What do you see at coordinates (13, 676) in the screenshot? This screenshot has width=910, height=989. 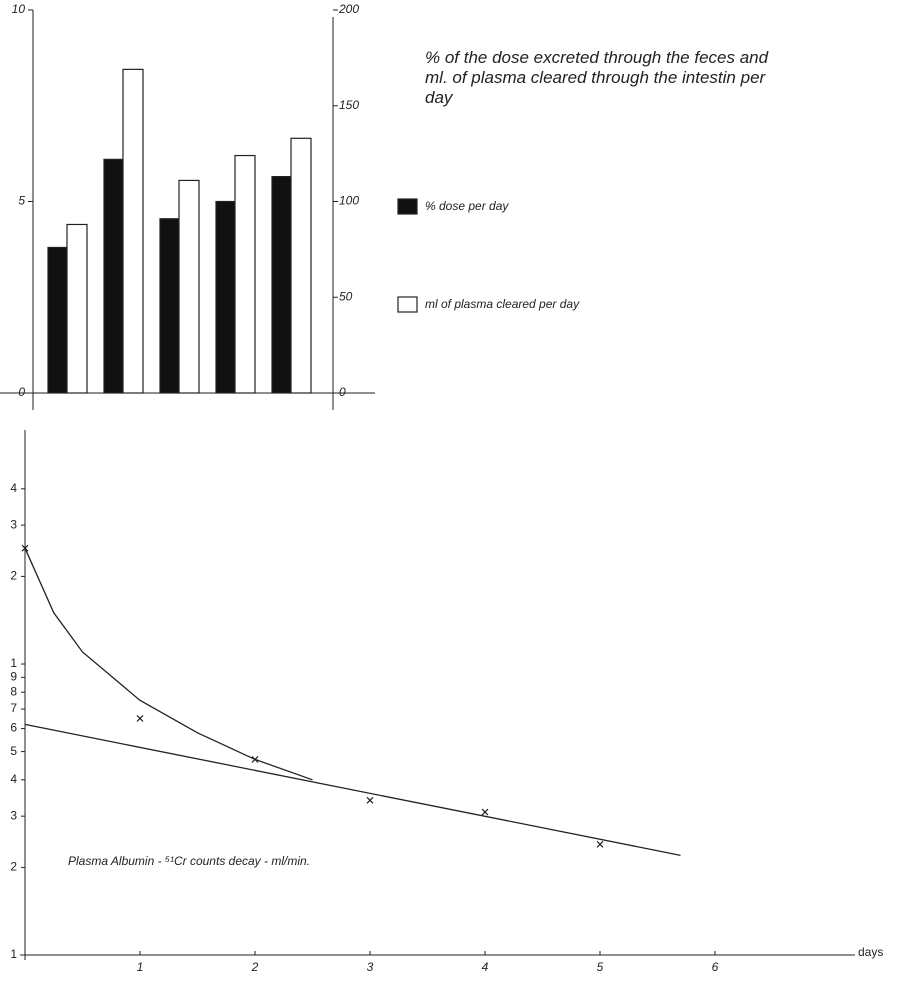 I see `y-tick-label: 9` at bounding box center [13, 676].